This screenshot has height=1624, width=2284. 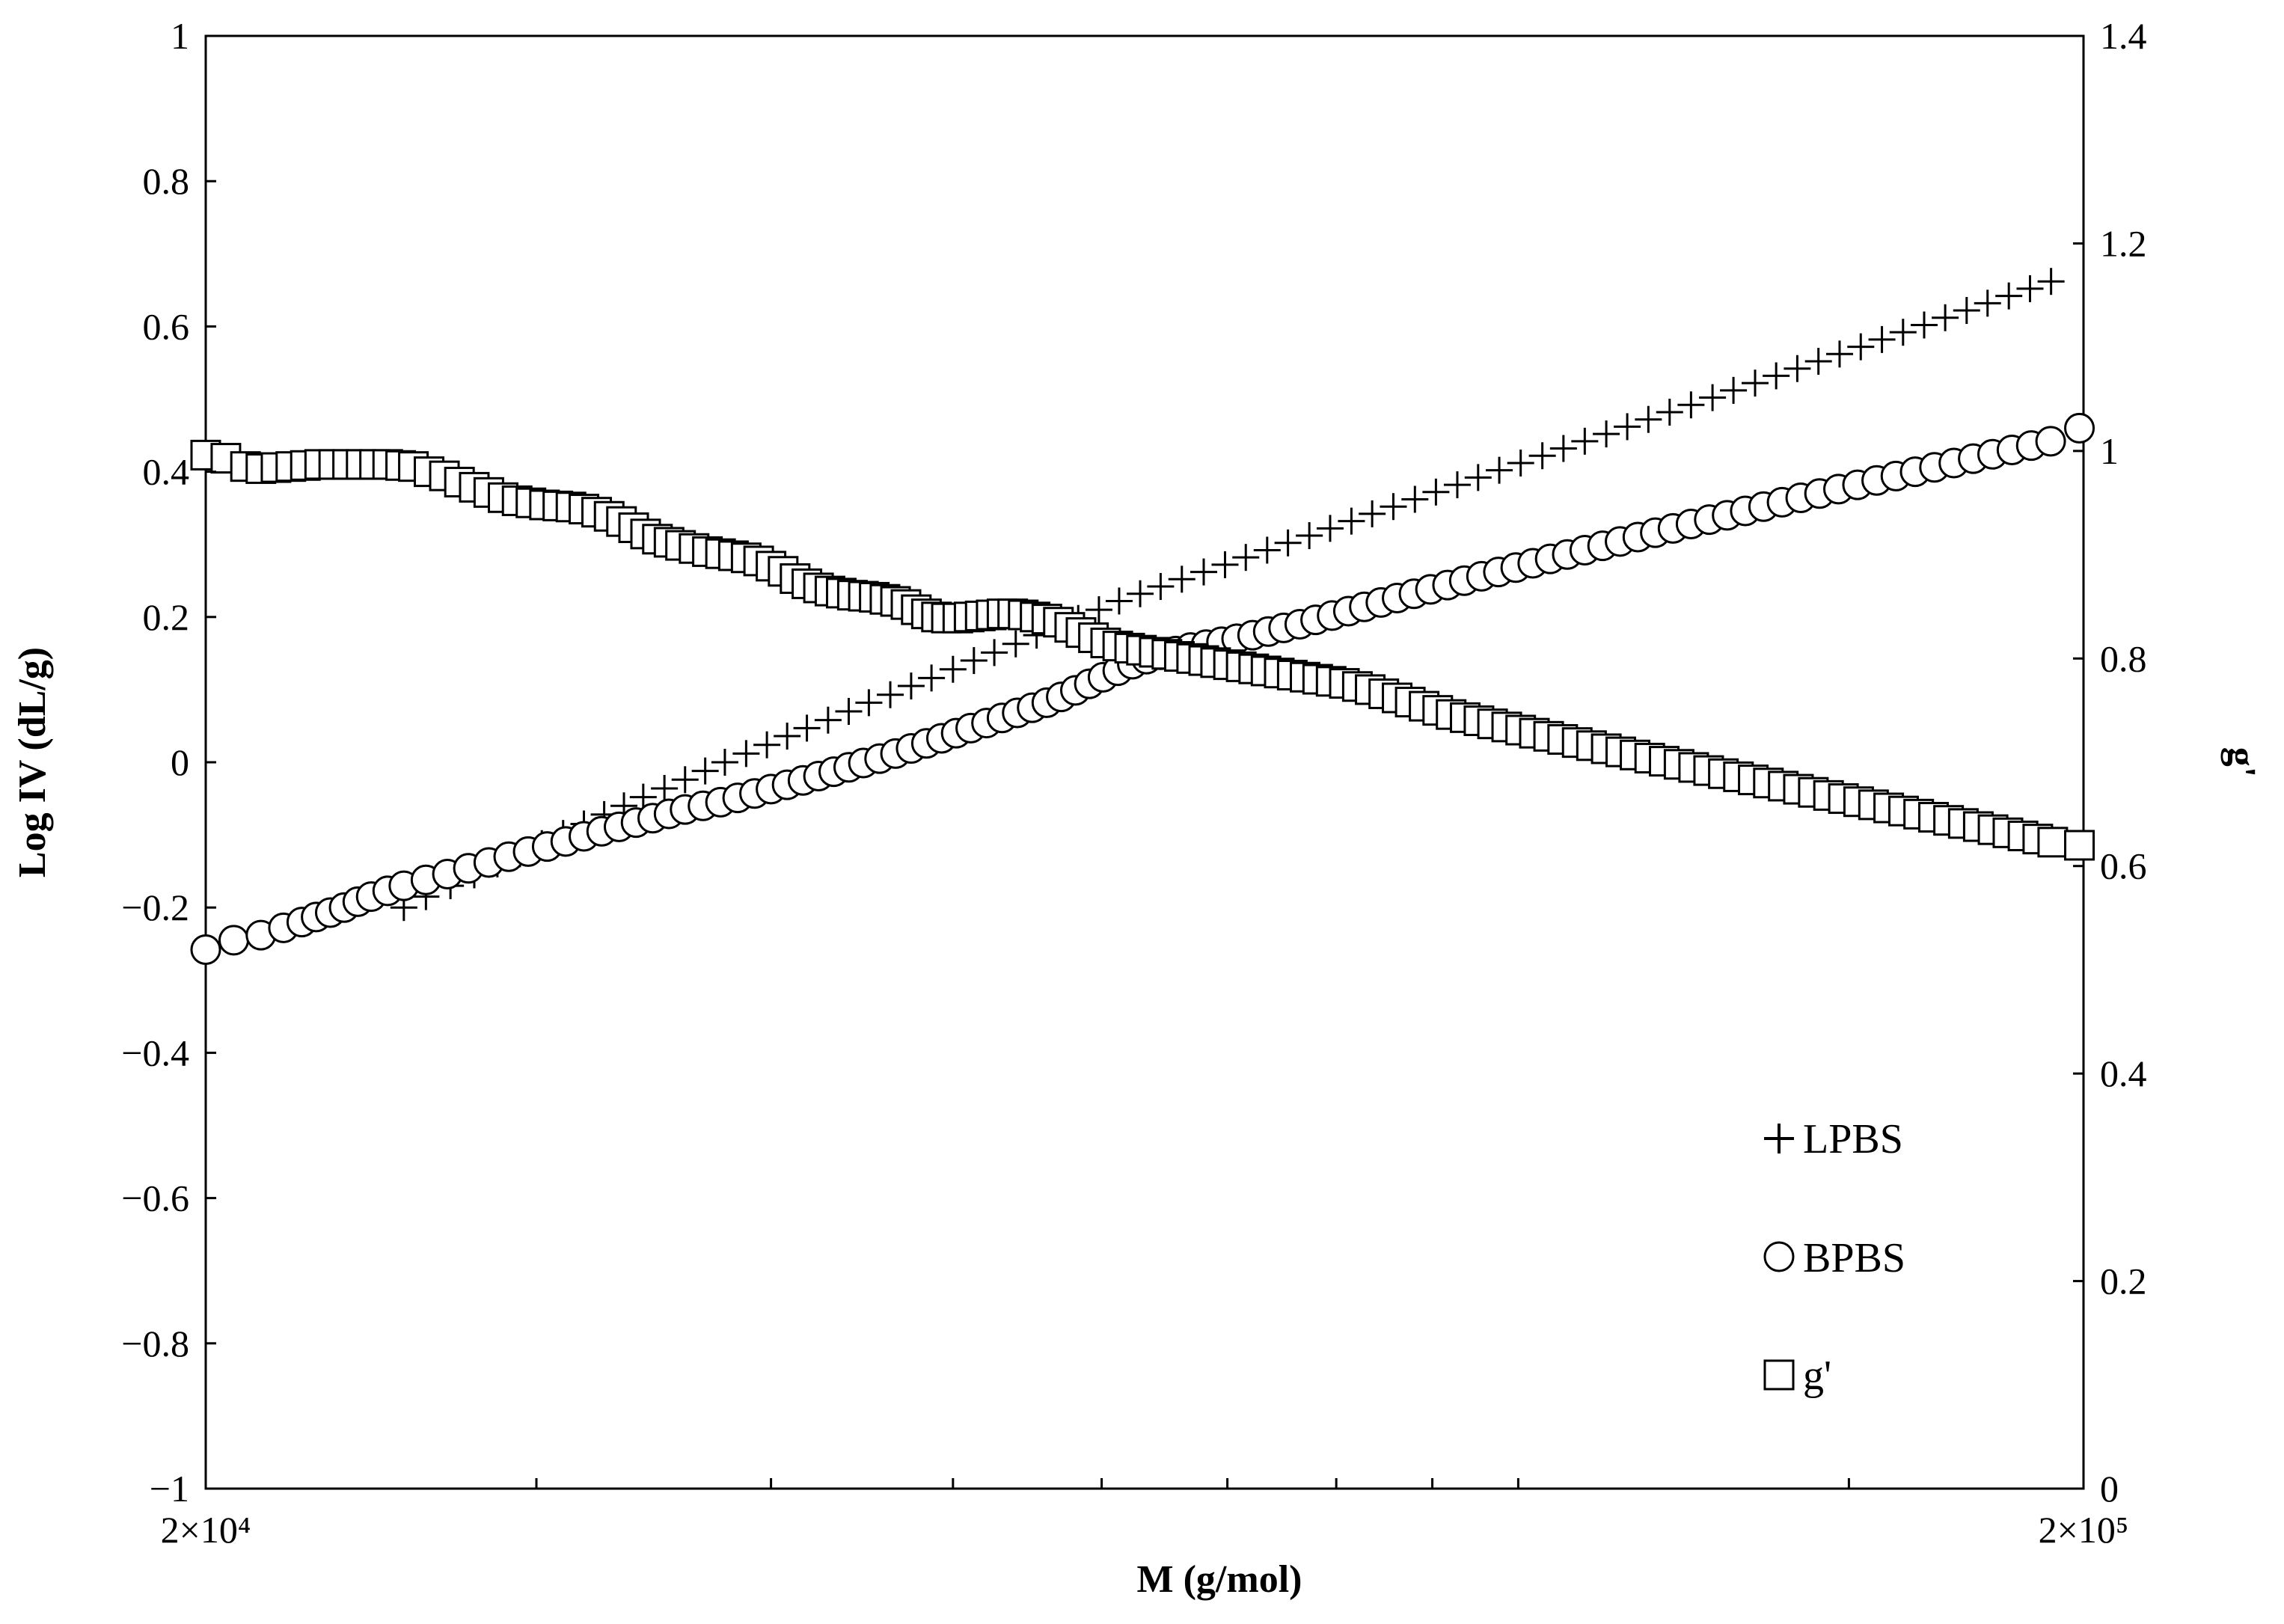 What do you see at coordinates (155, 1052) in the screenshot?
I see `y-tick-label: −0.4` at bounding box center [155, 1052].